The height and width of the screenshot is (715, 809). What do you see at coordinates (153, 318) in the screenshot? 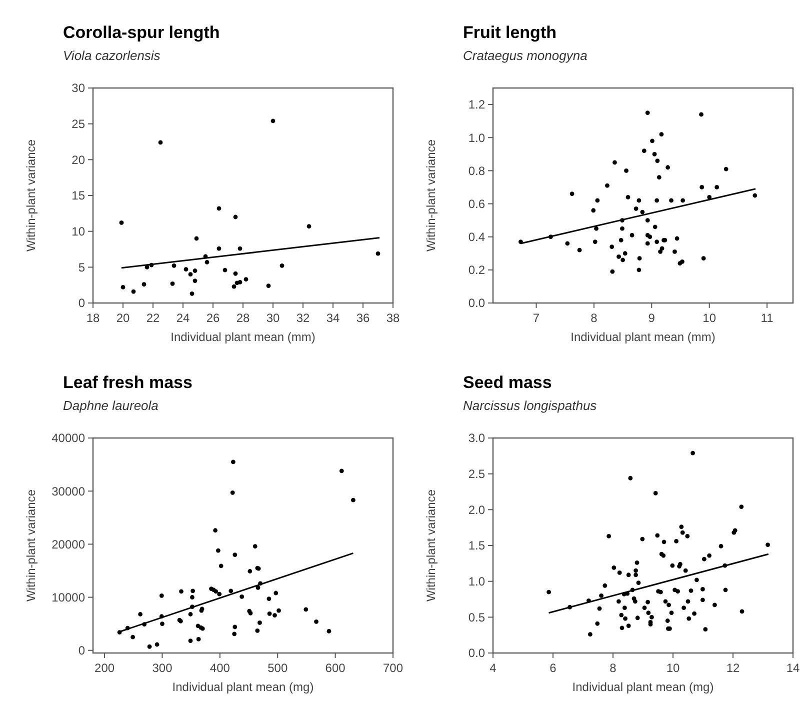
I see `x-tick-label: 22` at bounding box center [153, 318].